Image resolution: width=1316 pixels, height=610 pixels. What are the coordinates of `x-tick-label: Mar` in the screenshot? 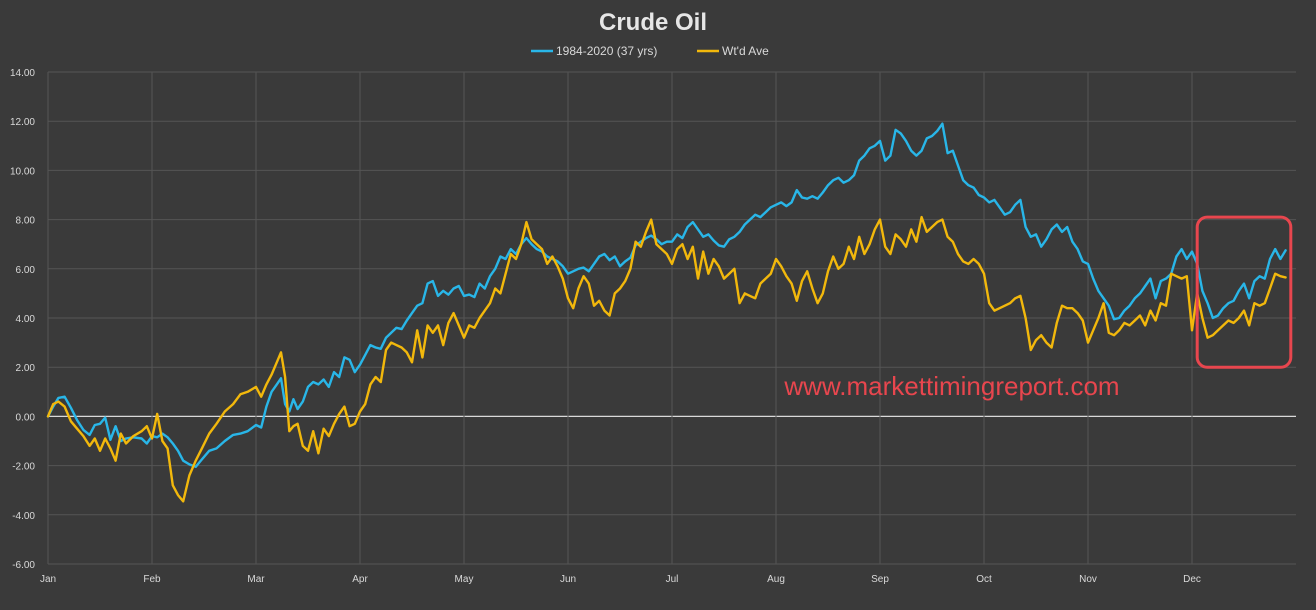 It's located at (256, 579).